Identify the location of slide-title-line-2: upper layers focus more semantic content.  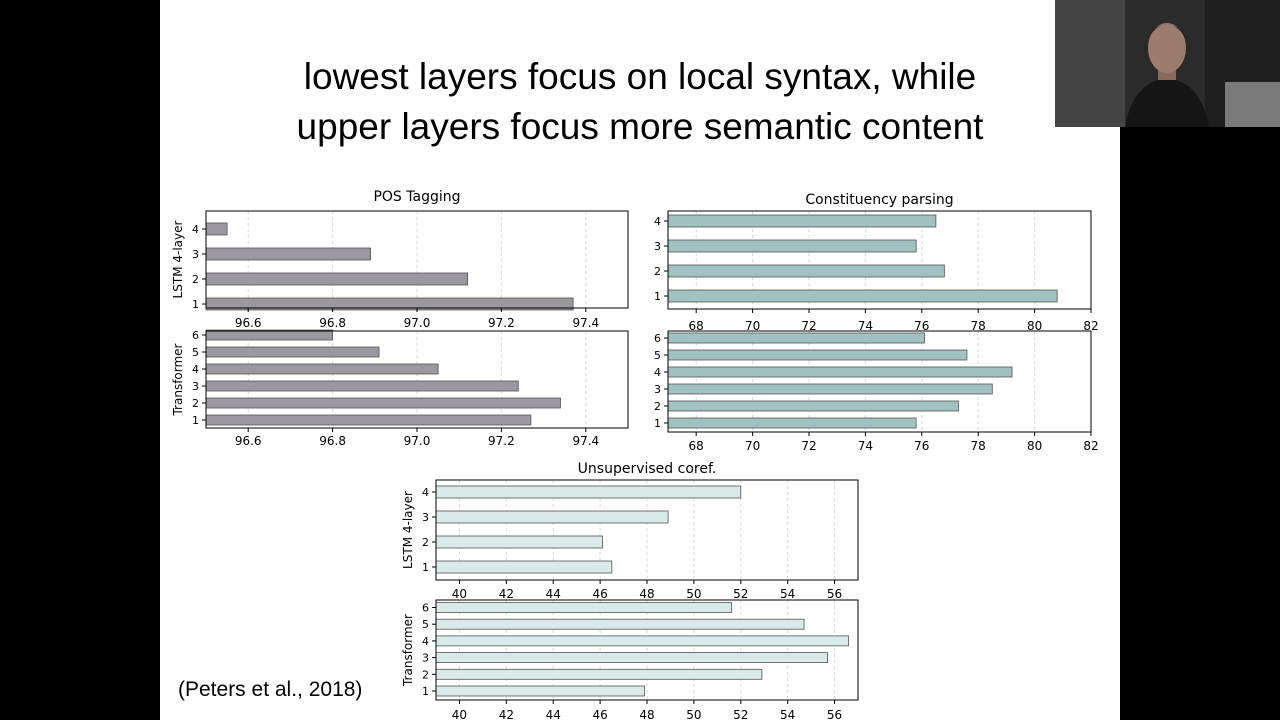
(640, 126).